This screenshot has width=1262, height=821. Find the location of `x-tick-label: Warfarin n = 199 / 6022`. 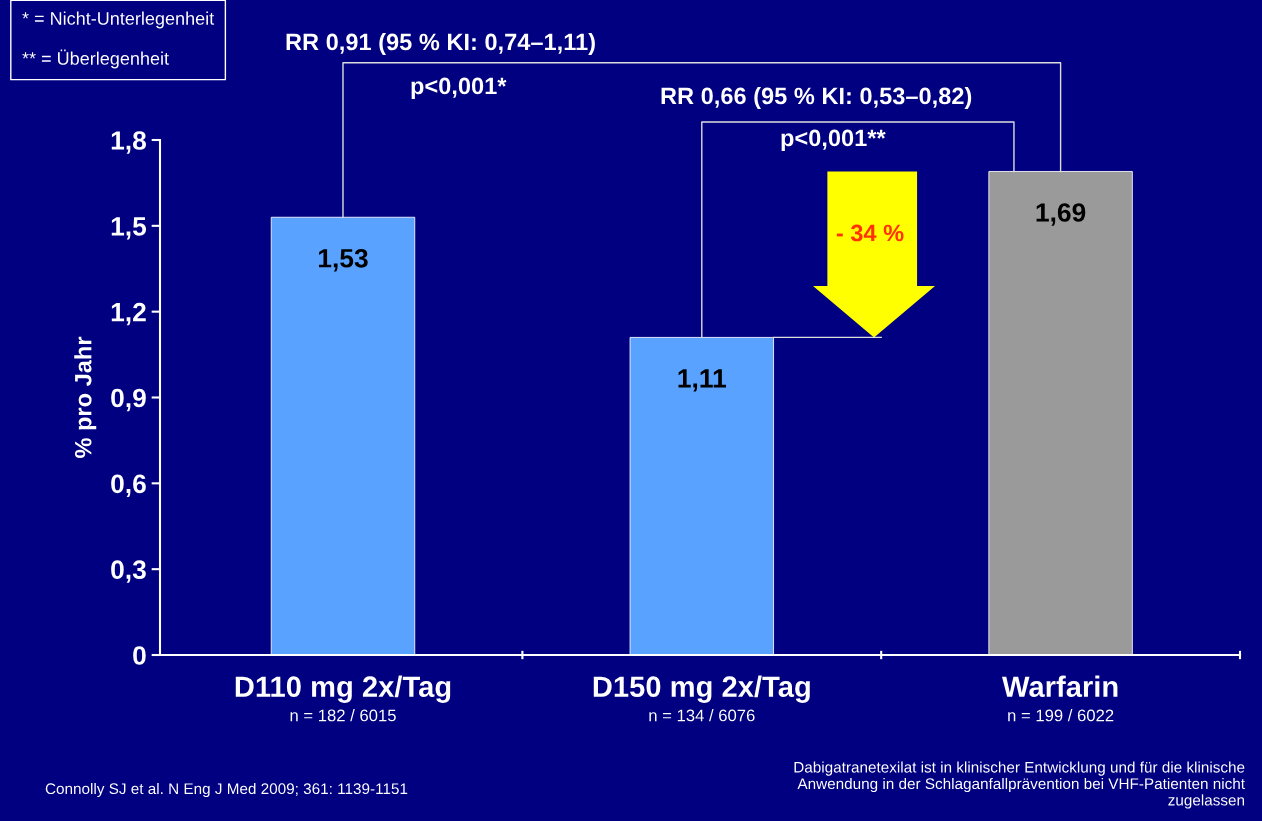

x-tick-label: Warfarin n = 199 / 6022 is located at coordinates (1060, 698).